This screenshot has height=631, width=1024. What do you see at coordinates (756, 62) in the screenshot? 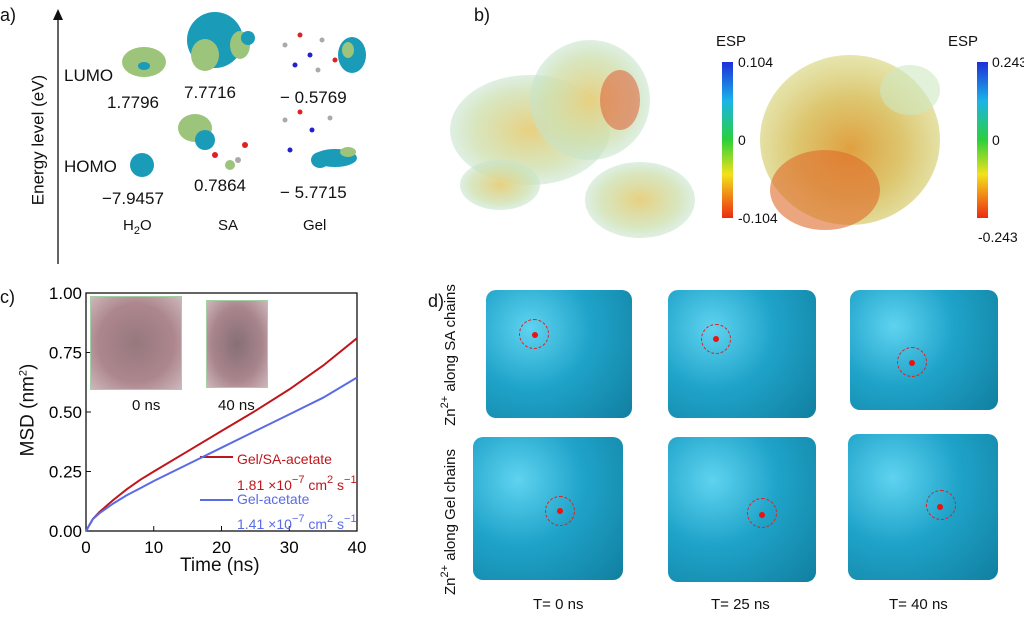
I see `esp-max-1: 0.104` at bounding box center [756, 62].